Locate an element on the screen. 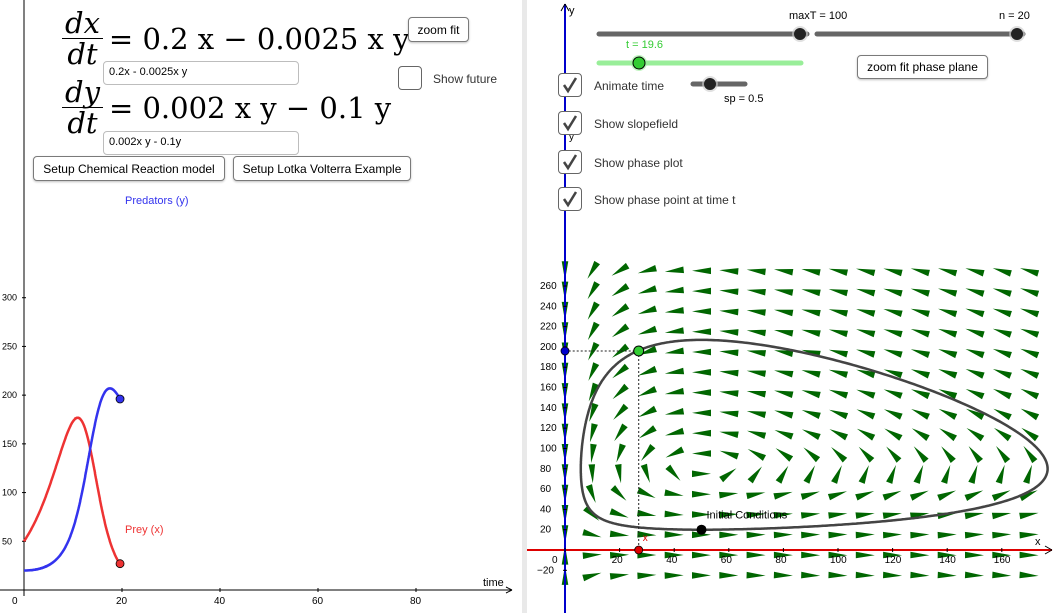  check-icon is located at coordinates (570, 85).